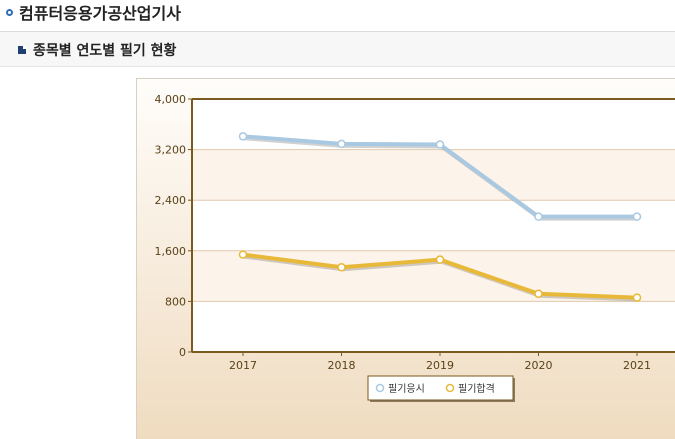 The width and height of the screenshot is (675, 439). What do you see at coordinates (440, 365) in the screenshot?
I see `x-tick-label: 2019` at bounding box center [440, 365].